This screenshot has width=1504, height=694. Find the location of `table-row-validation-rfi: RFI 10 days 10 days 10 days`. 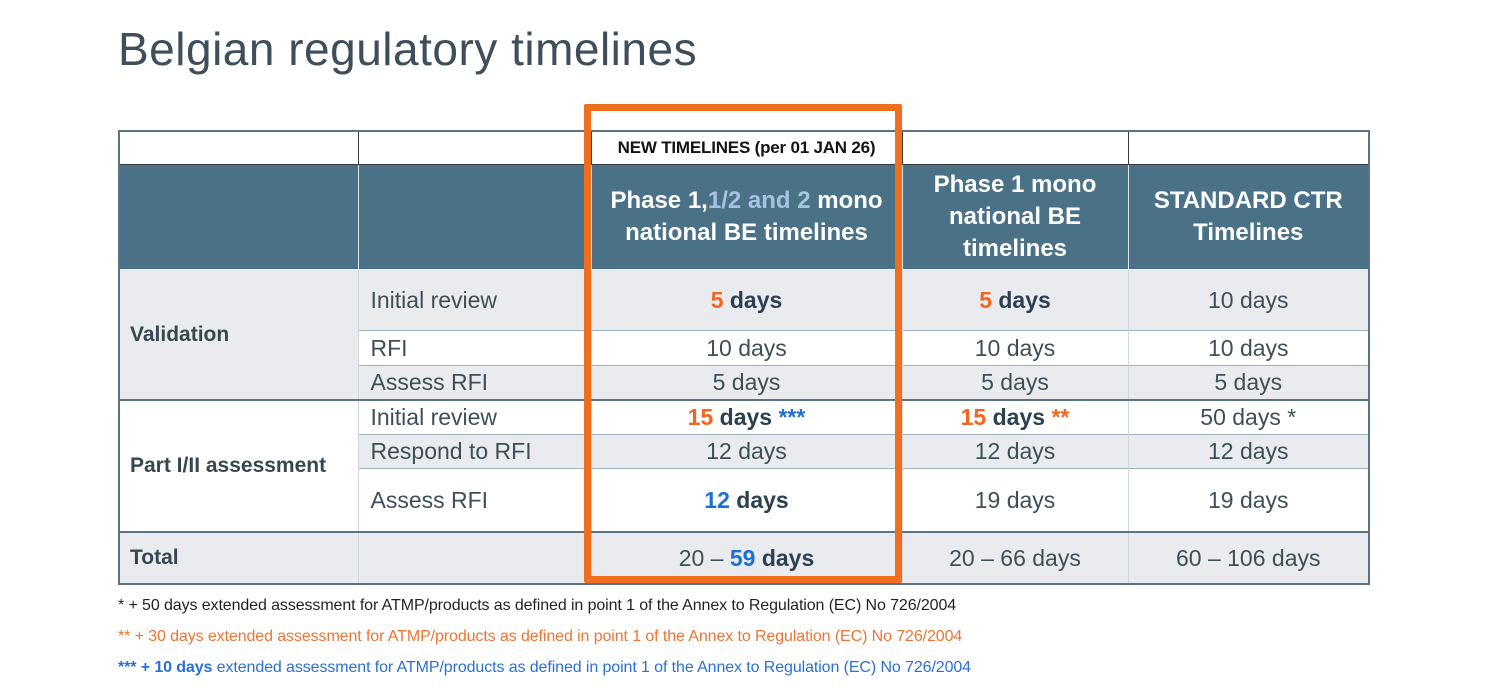

table-row-validation-rfi: RFI 10 days 10 days 10 days is located at coordinates (744, 348).